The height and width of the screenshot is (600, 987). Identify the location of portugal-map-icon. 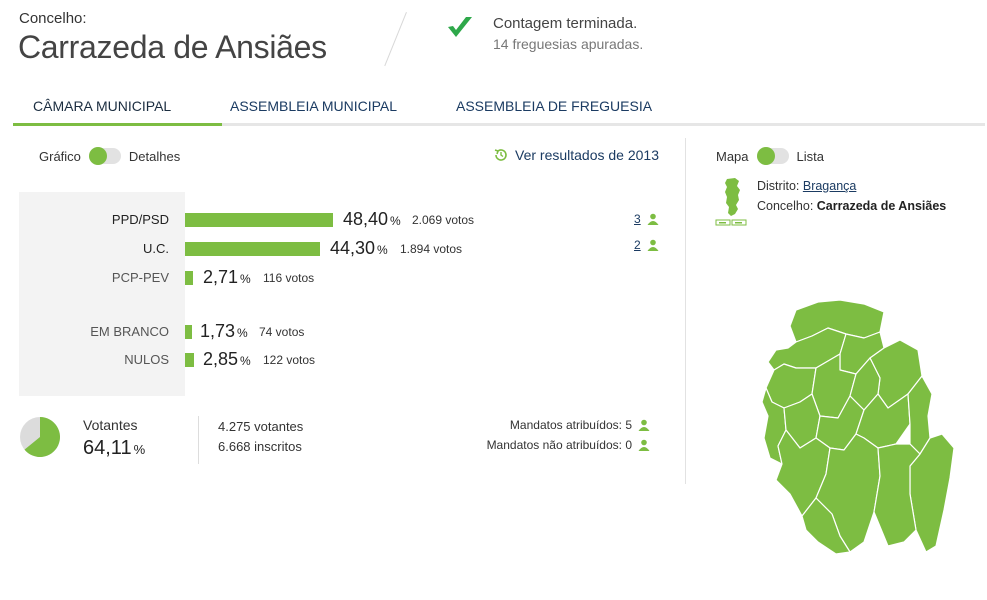
(731, 203).